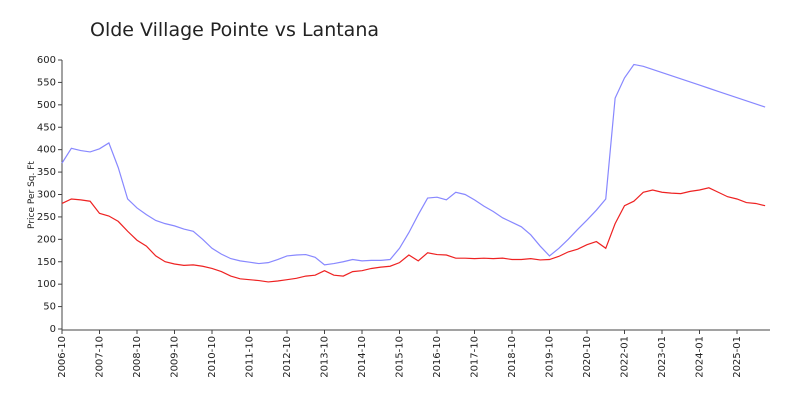  What do you see at coordinates (175, 357) in the screenshot?
I see `x-tick-label: 2009-10` at bounding box center [175, 357].